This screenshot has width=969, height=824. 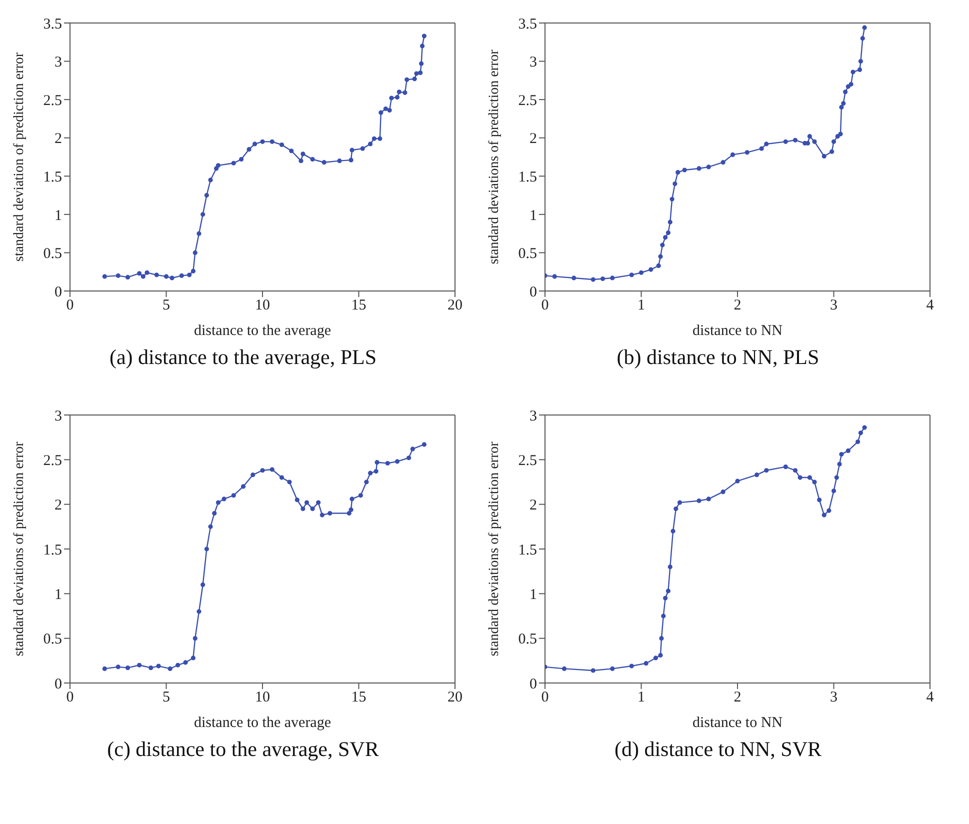 What do you see at coordinates (641, 698) in the screenshot?
I see `x-tick-label: 1` at bounding box center [641, 698].